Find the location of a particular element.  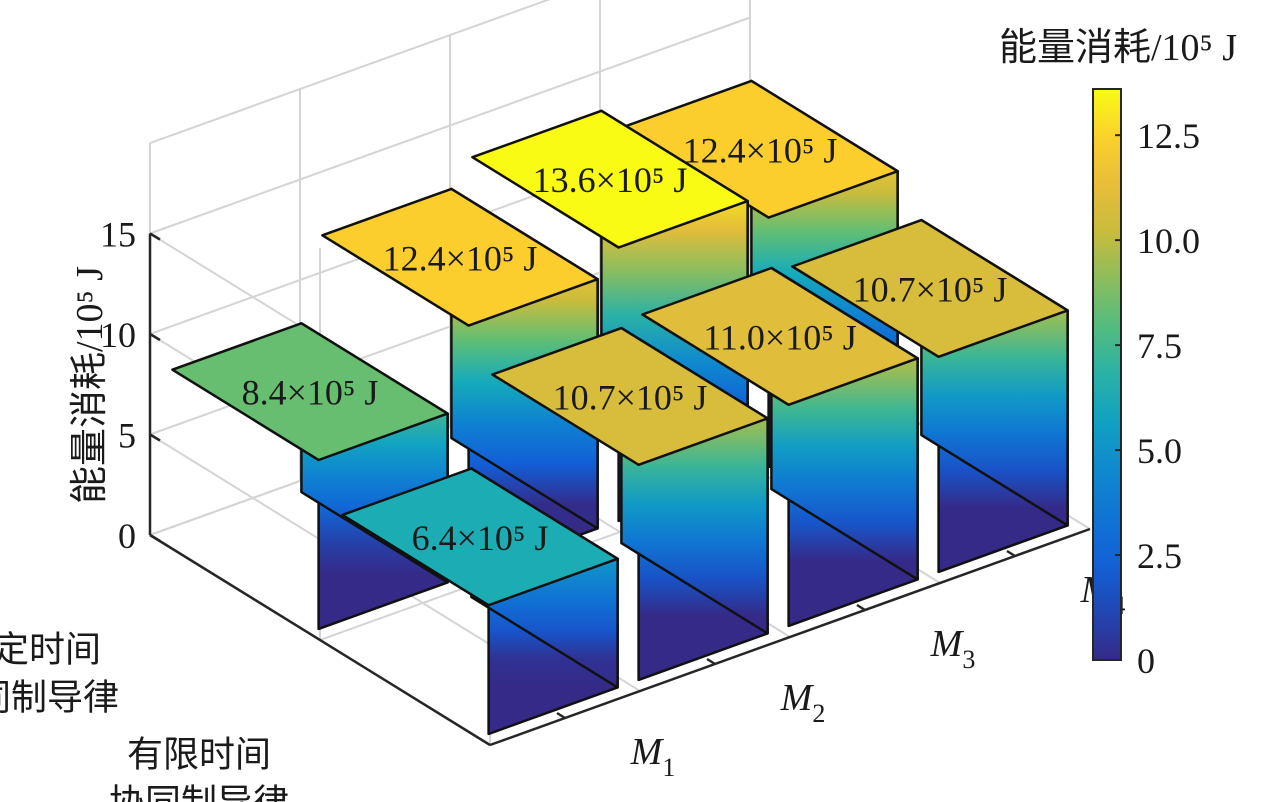

bar-value-label: 8.4×10⁵ J is located at coordinates (310, 393).